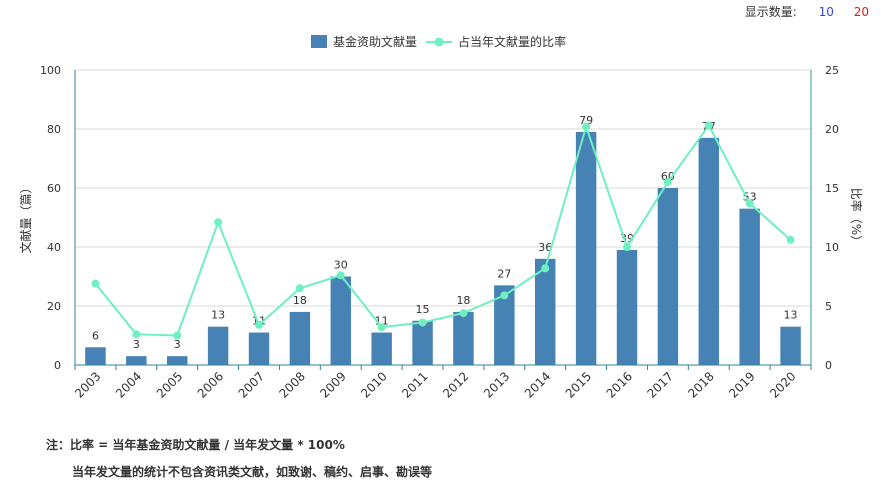 This screenshot has width=881, height=484. Describe the element at coordinates (169, 384) in the screenshot. I see `x-tick-label: 2005` at that location.